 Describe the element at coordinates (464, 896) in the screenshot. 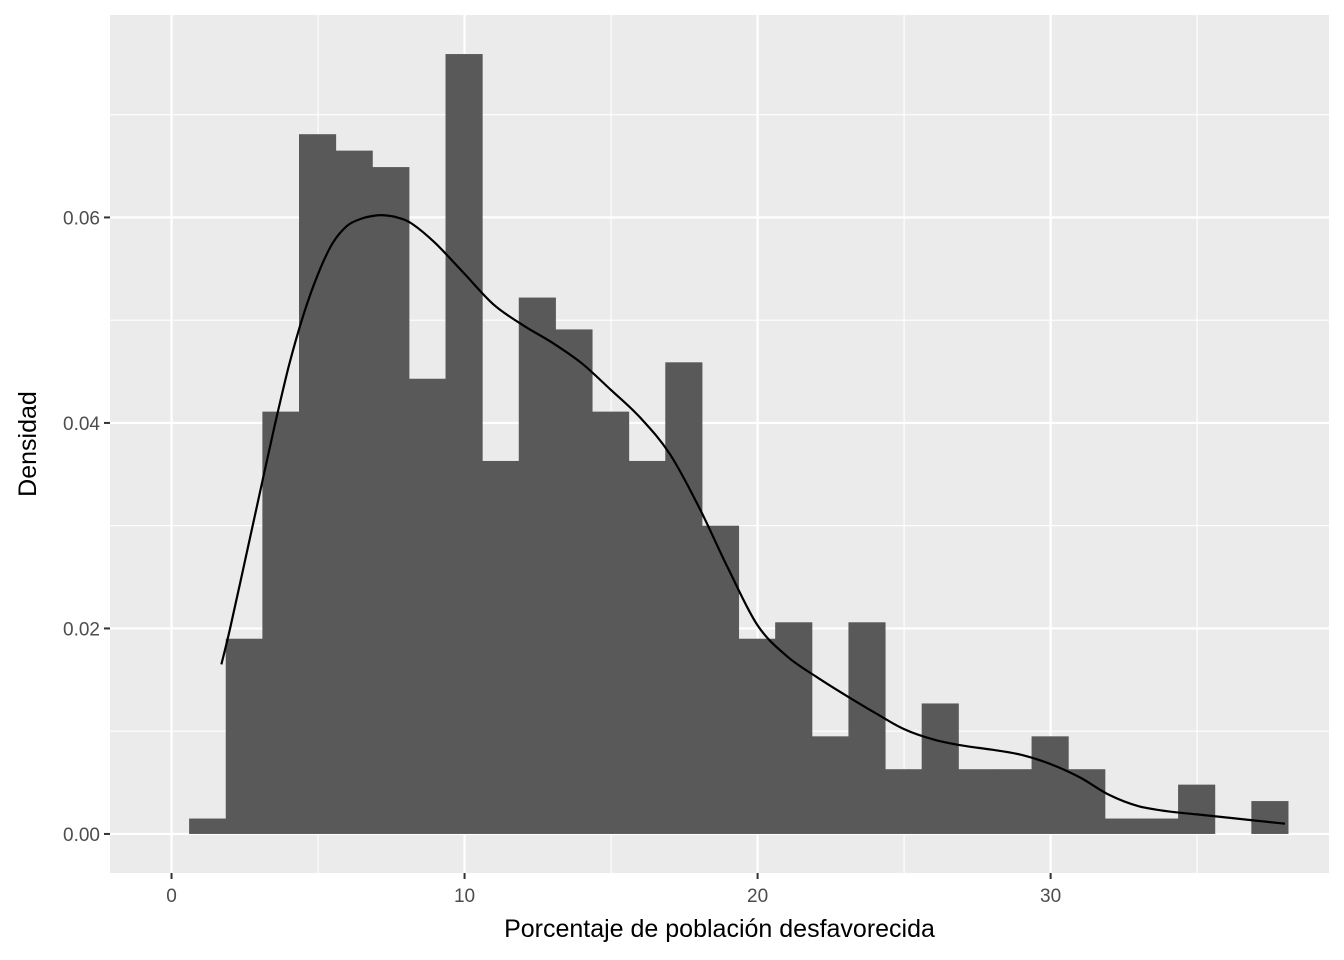

I see `x-tick-label: 10` at that location.